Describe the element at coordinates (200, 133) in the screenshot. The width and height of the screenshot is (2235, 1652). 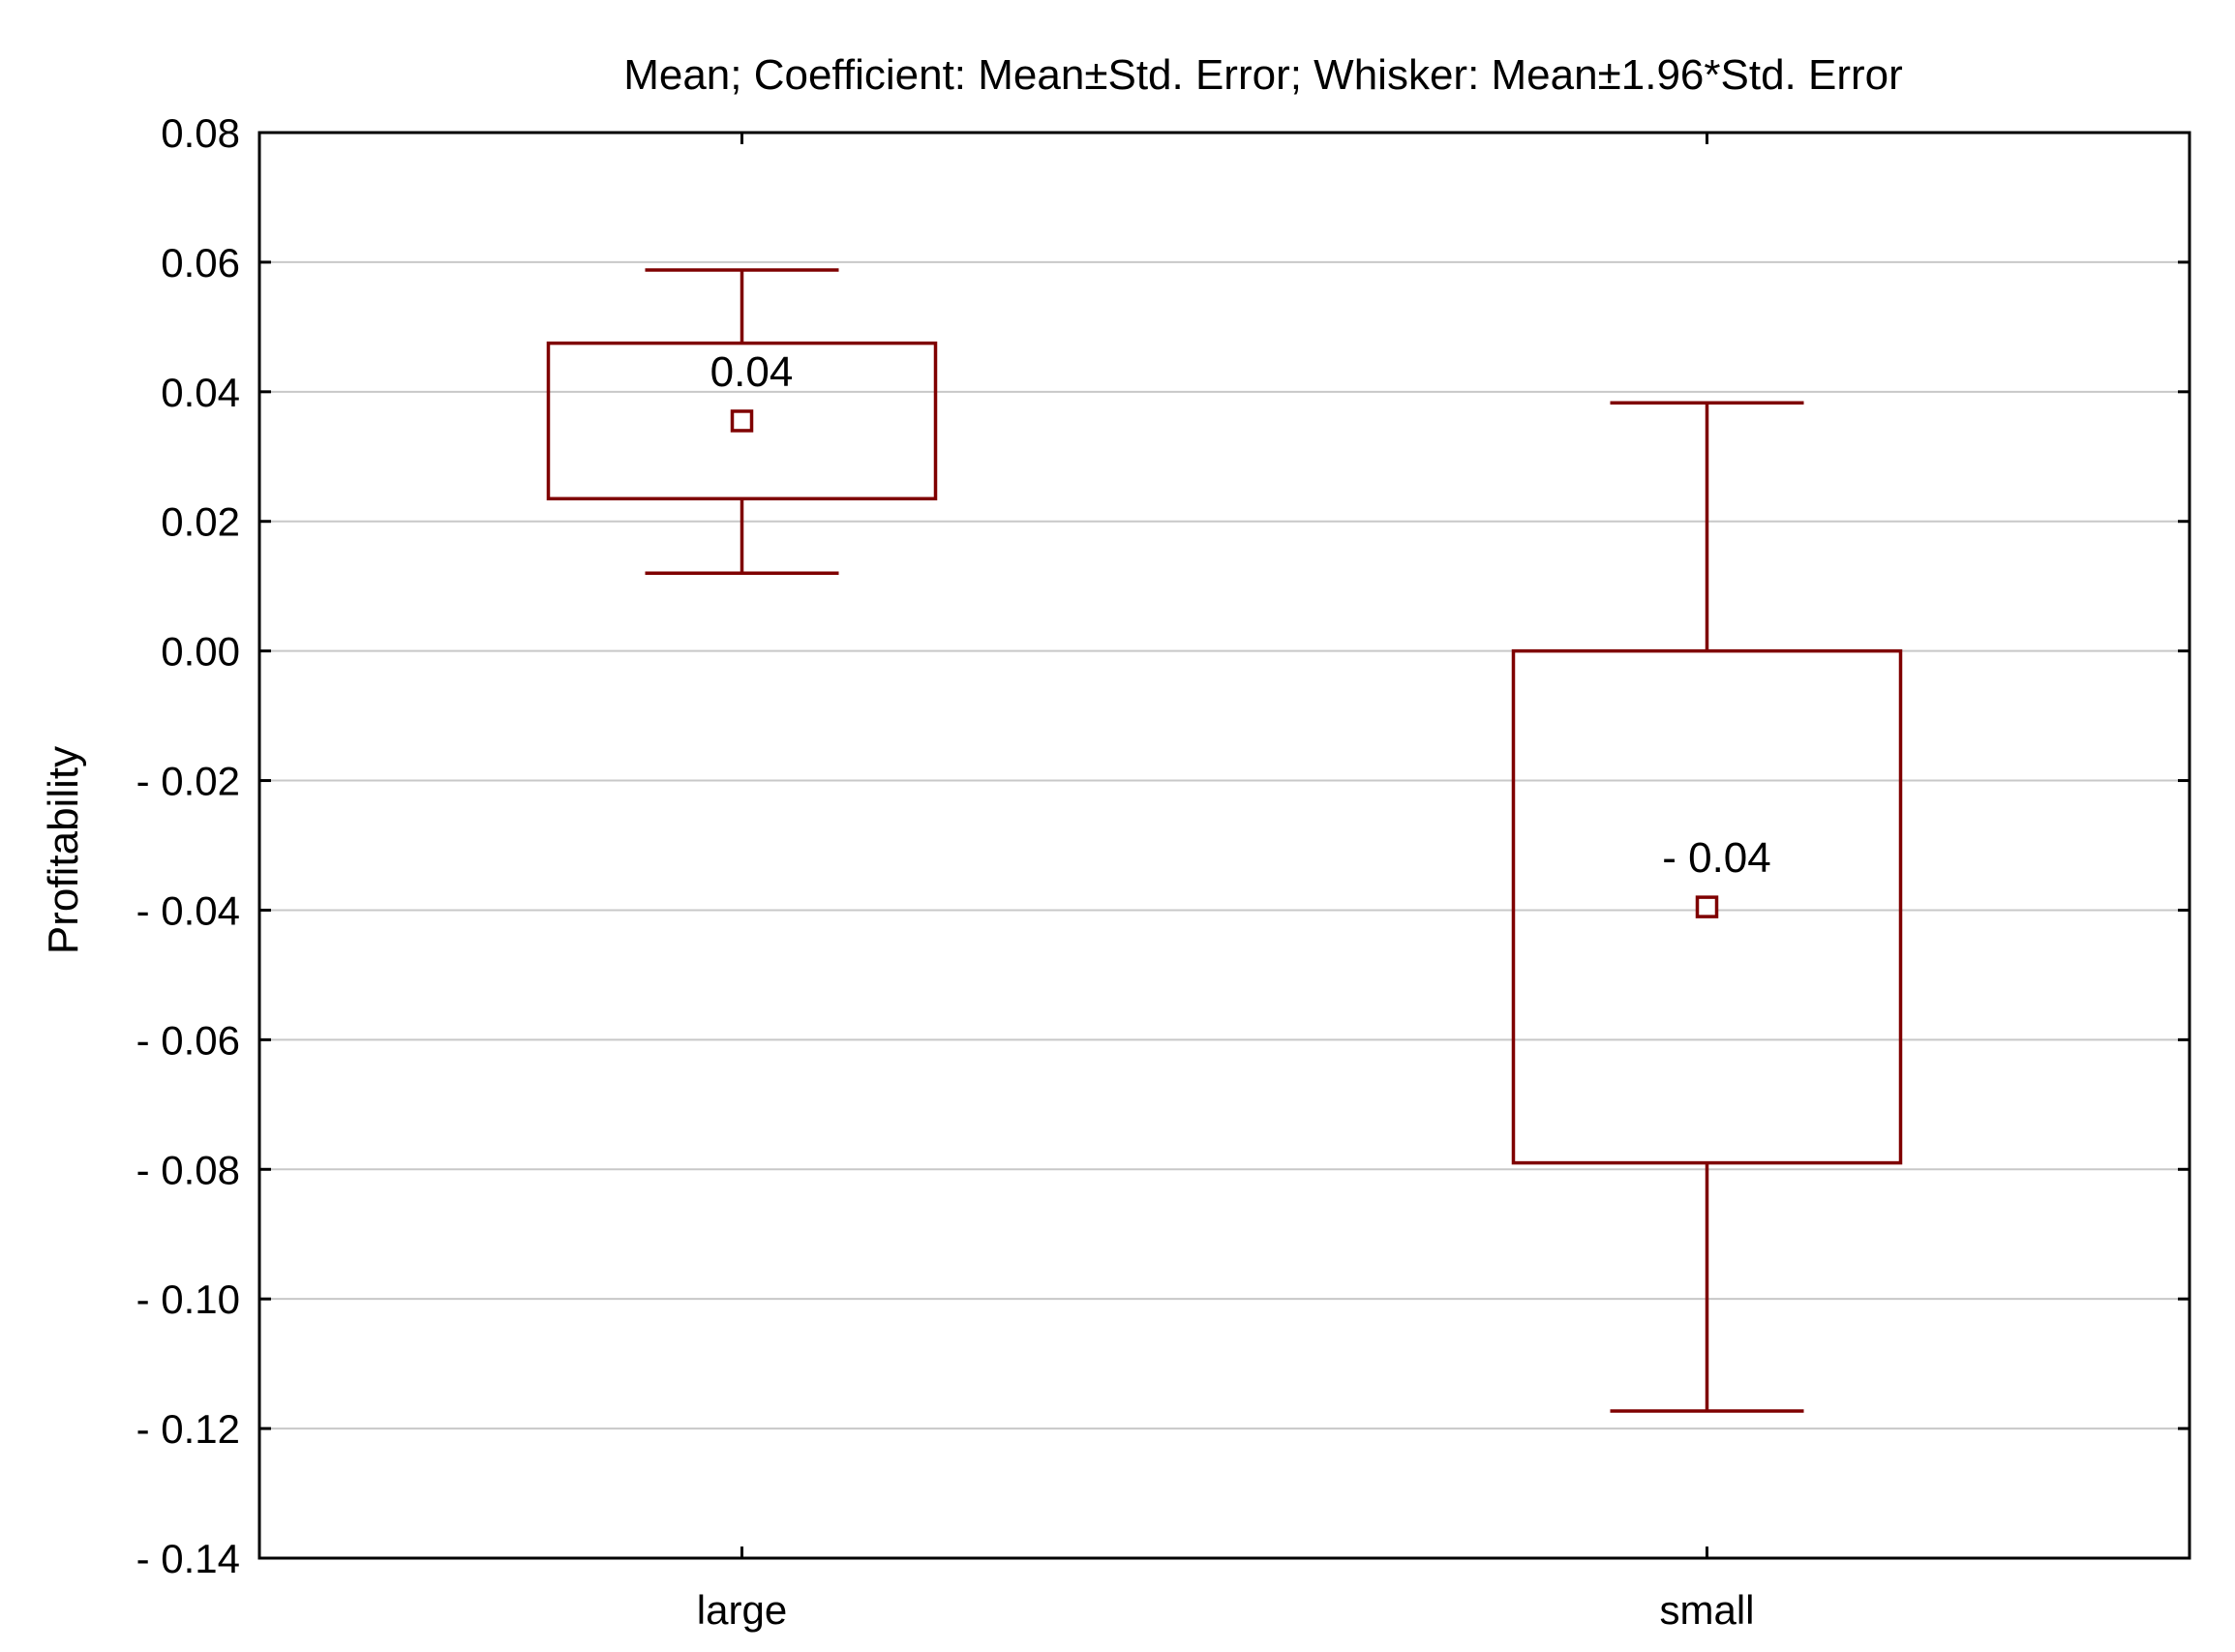
I see `y-tick-label: 0.08` at that location.